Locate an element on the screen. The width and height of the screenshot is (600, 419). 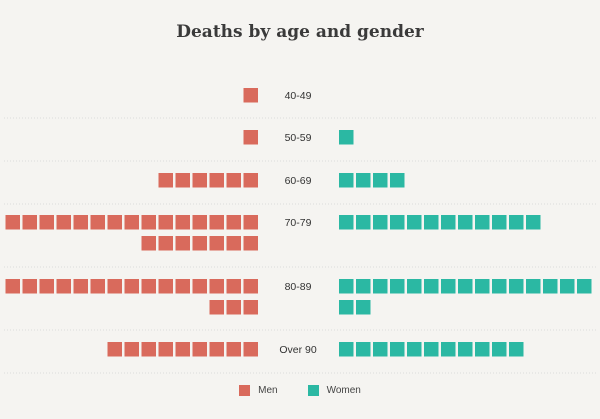
chart-title: Deaths by age and gender is located at coordinates (300, 32).